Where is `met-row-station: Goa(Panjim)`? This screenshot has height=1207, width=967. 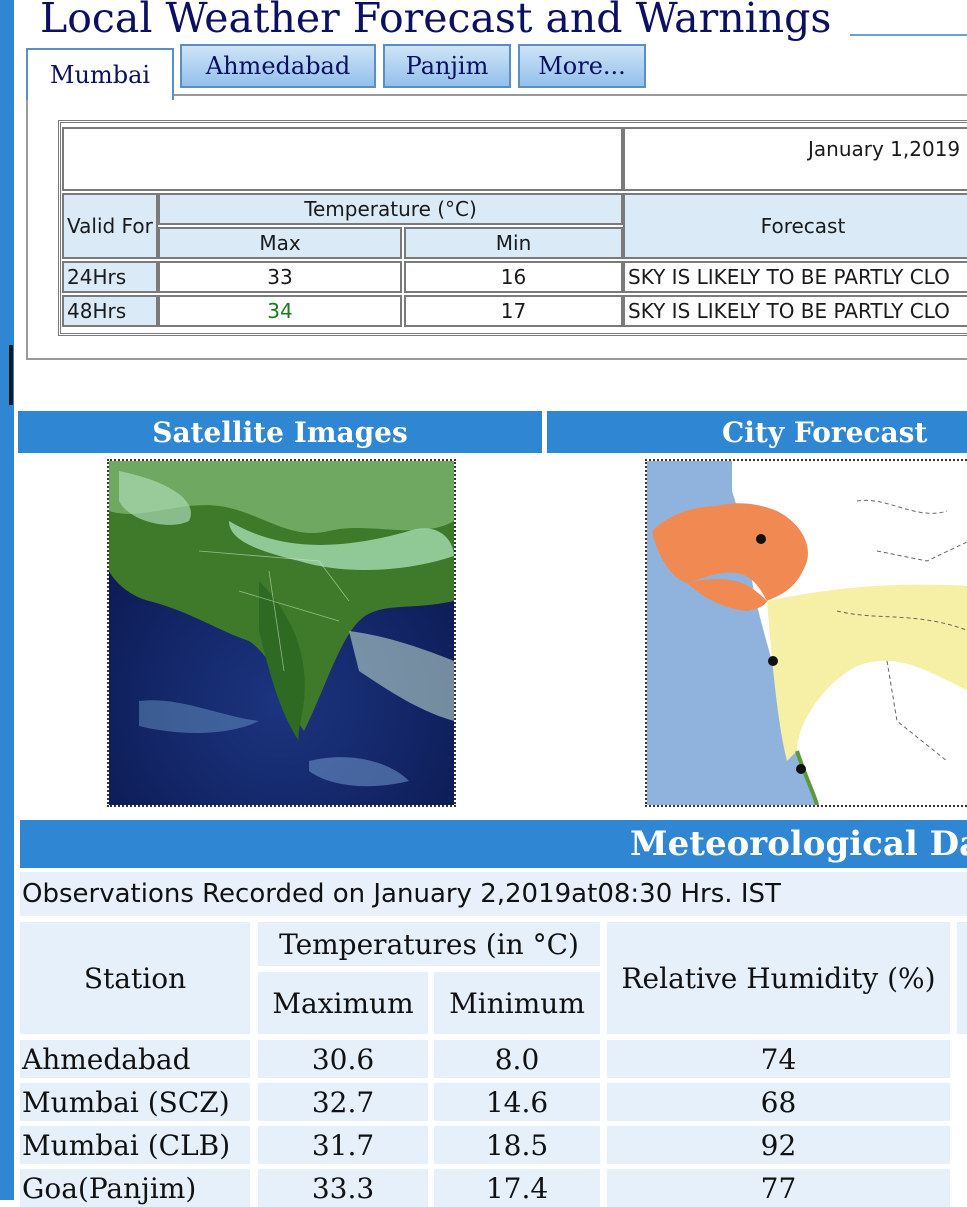 met-row-station: Goa(Panjim) is located at coordinates (135, 1188).